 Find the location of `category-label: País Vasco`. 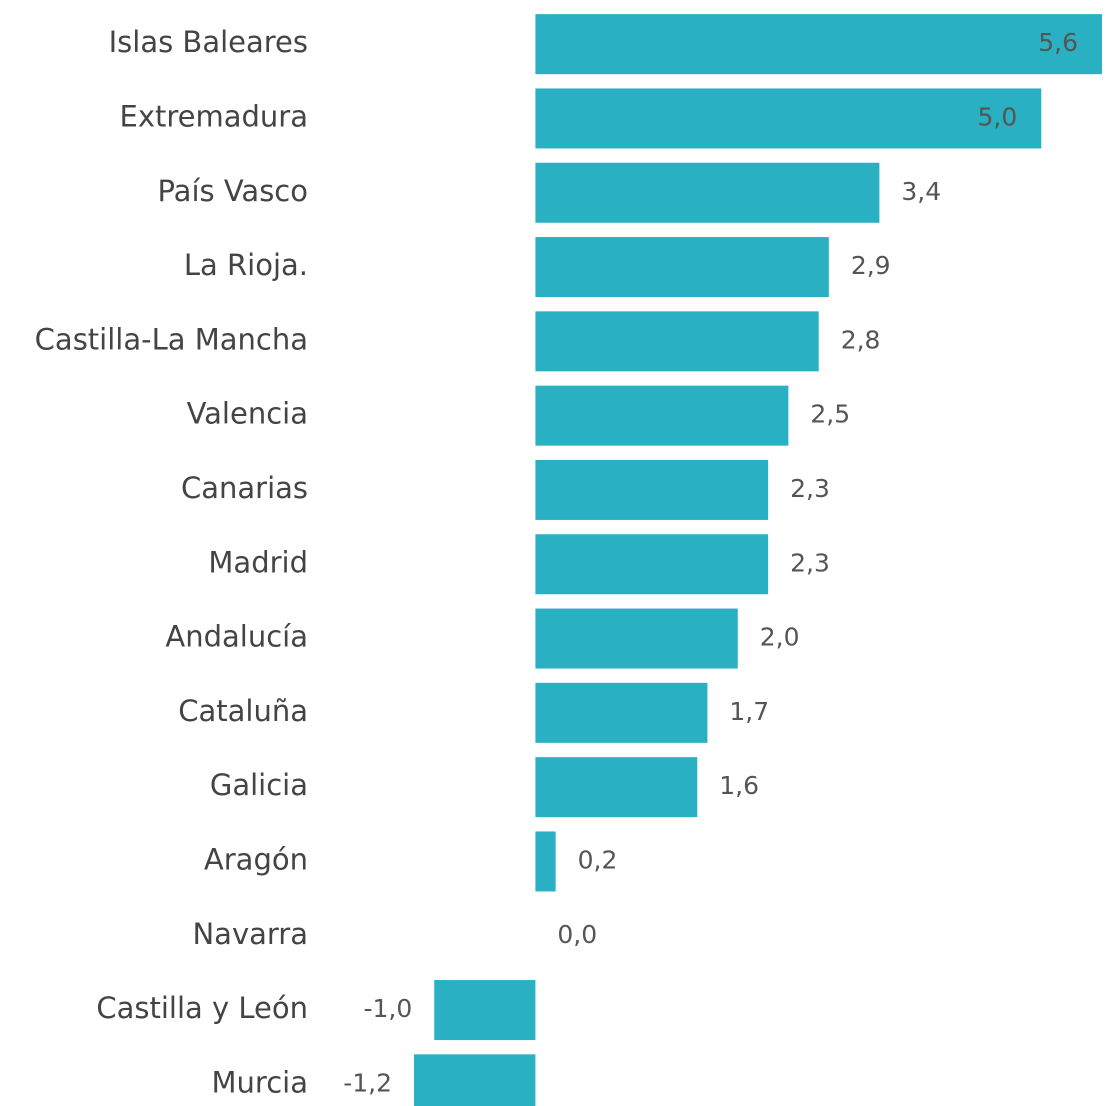

category-label: País Vasco is located at coordinates (233, 191).